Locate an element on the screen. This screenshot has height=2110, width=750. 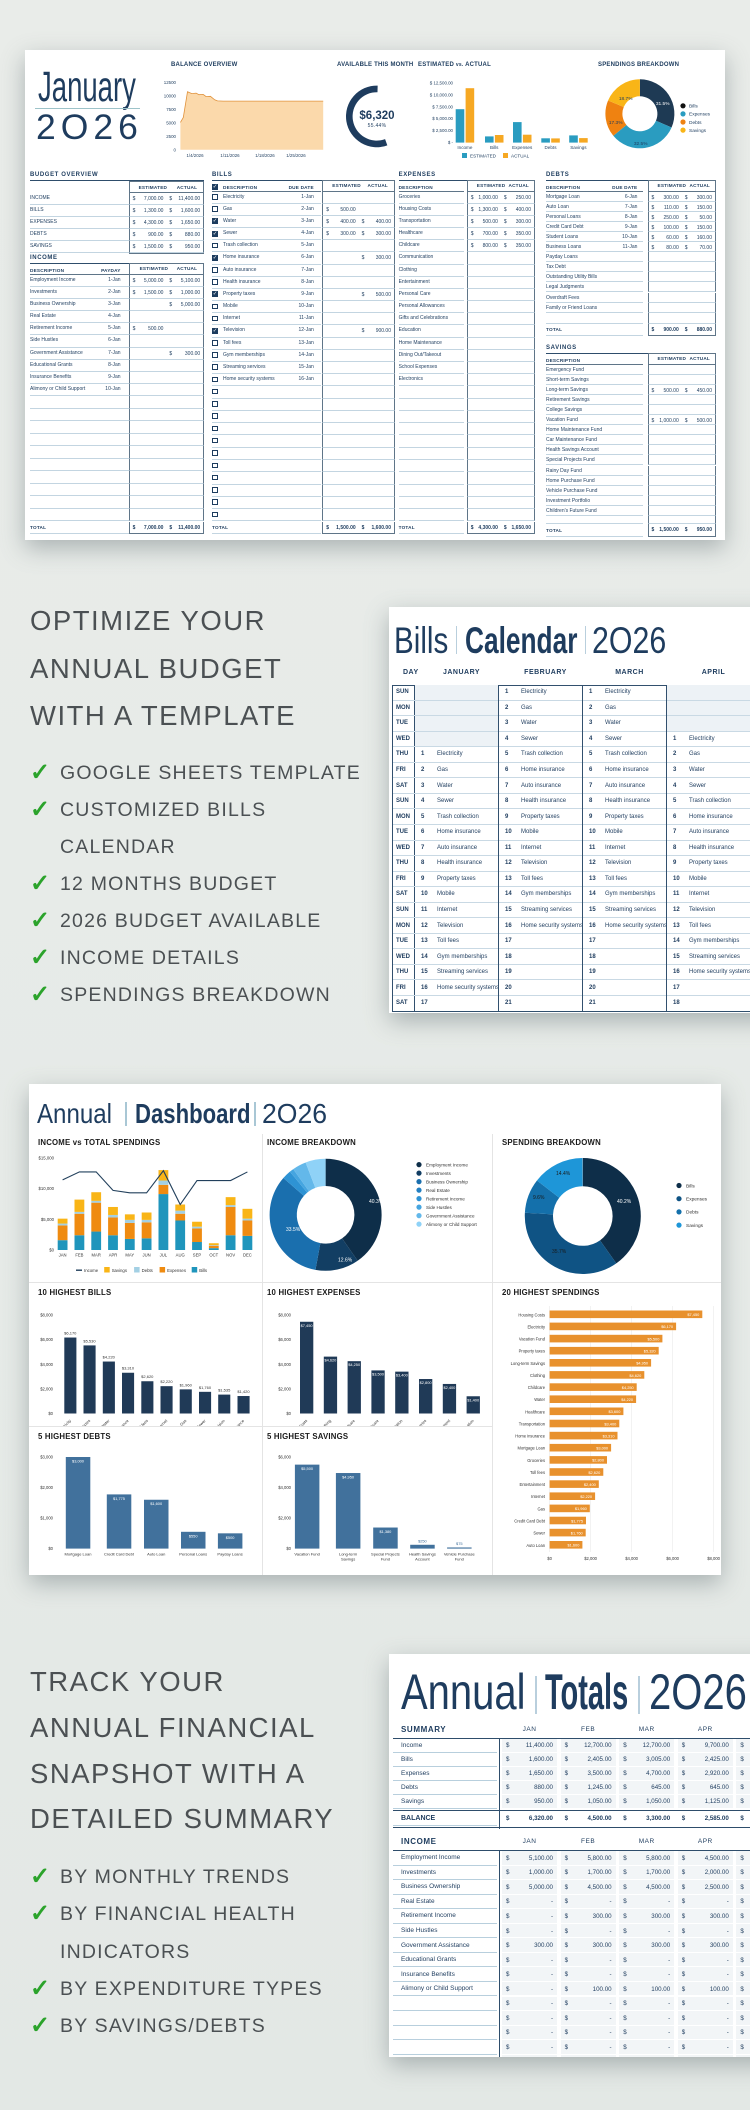
svg-text: $250 is located at coordinates (422, 1540).